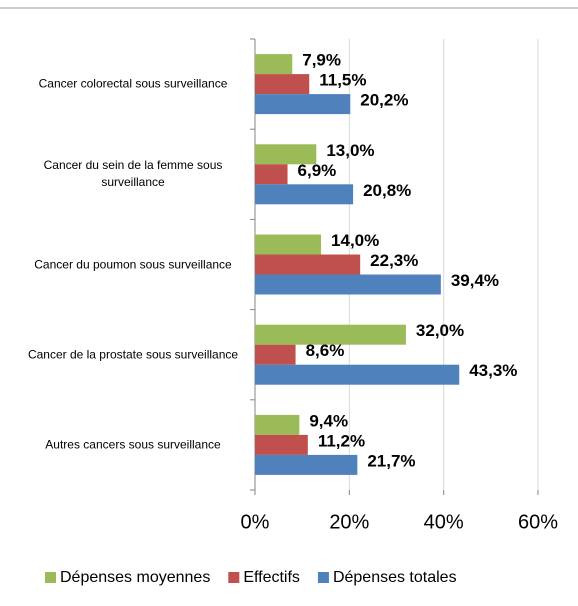  What do you see at coordinates (538, 522) in the screenshot?
I see `x-tick-label: 60%` at bounding box center [538, 522].